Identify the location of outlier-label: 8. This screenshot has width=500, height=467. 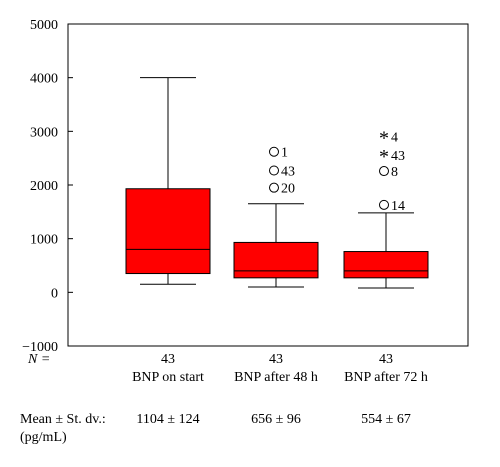
(394, 172).